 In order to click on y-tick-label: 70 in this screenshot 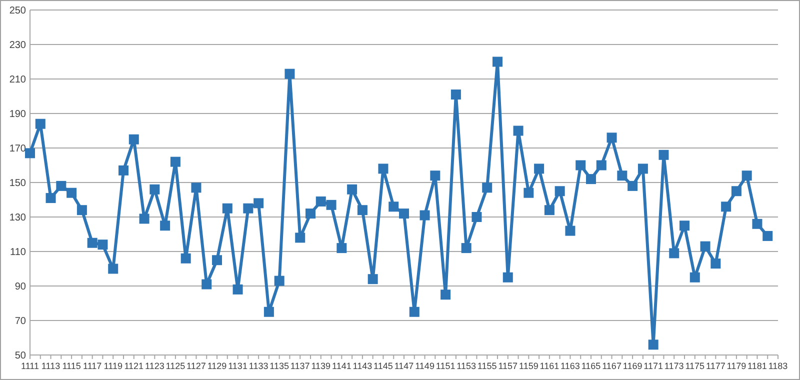, I will do `click(20, 321)`.